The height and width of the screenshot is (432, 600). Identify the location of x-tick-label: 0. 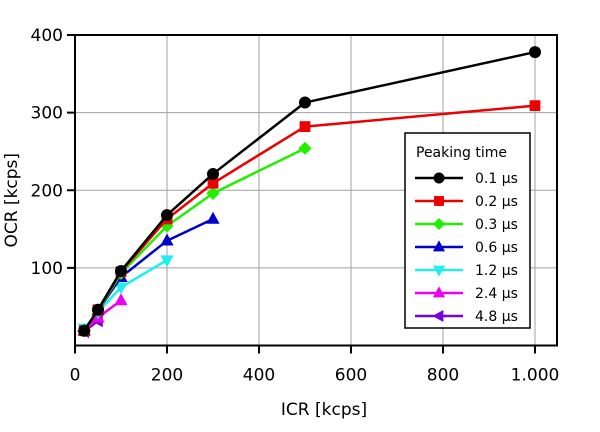
(75, 376).